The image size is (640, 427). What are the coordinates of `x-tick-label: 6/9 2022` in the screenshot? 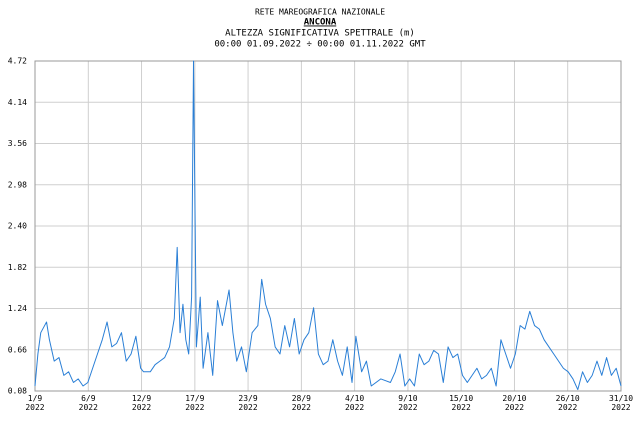 It's located at (88, 403).